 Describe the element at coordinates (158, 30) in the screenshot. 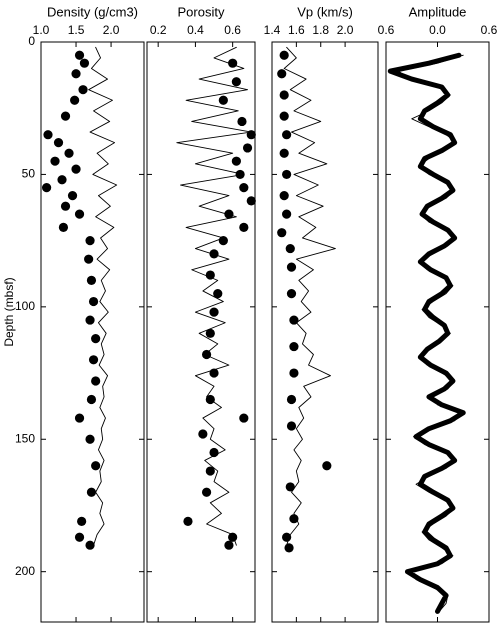

I see `x-tick-label: 0.2` at that location.